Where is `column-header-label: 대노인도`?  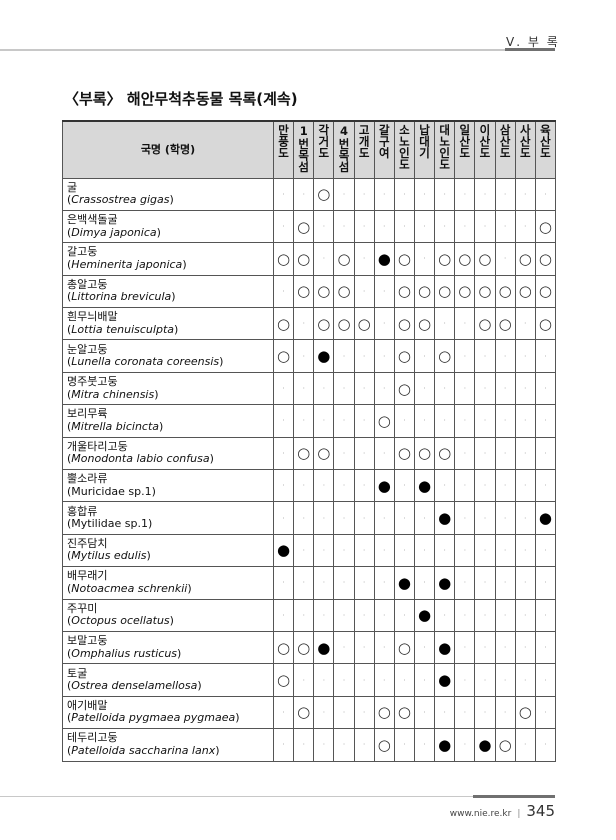
column-header-label: 대노인도 is located at coordinates (444, 147).